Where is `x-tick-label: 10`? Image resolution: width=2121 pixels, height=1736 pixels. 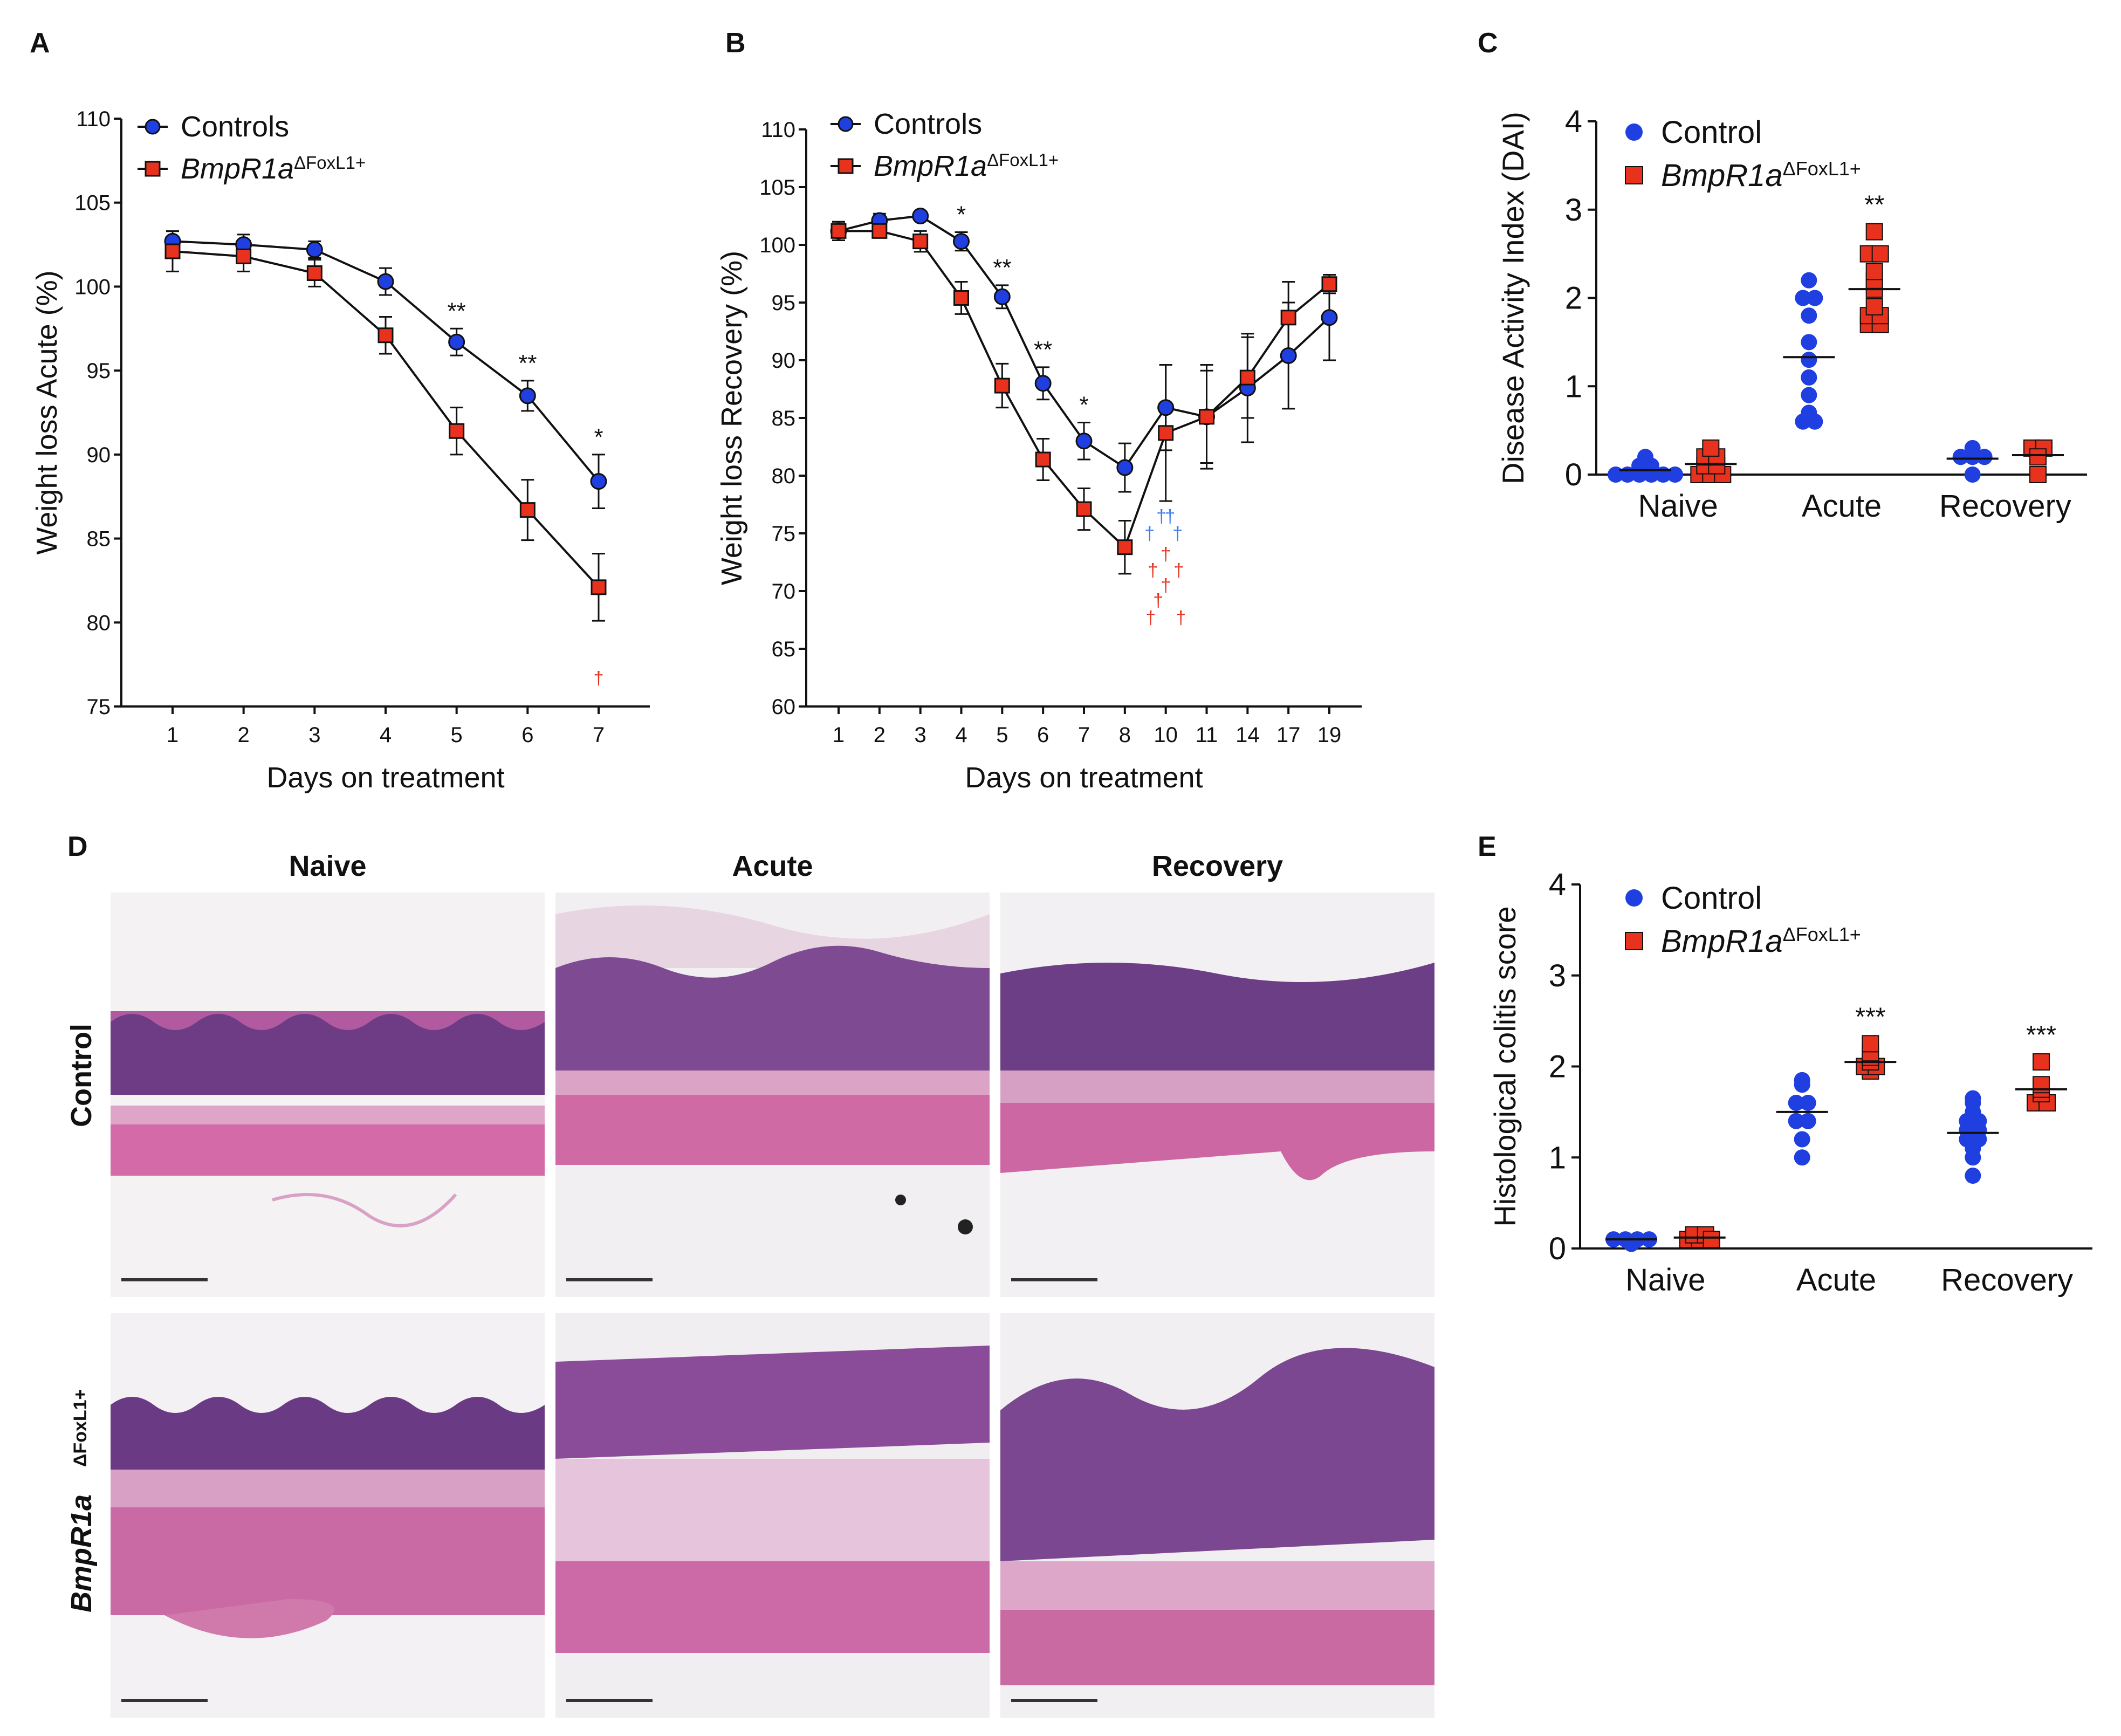
x-tick-label: 10 is located at coordinates (1166, 735).